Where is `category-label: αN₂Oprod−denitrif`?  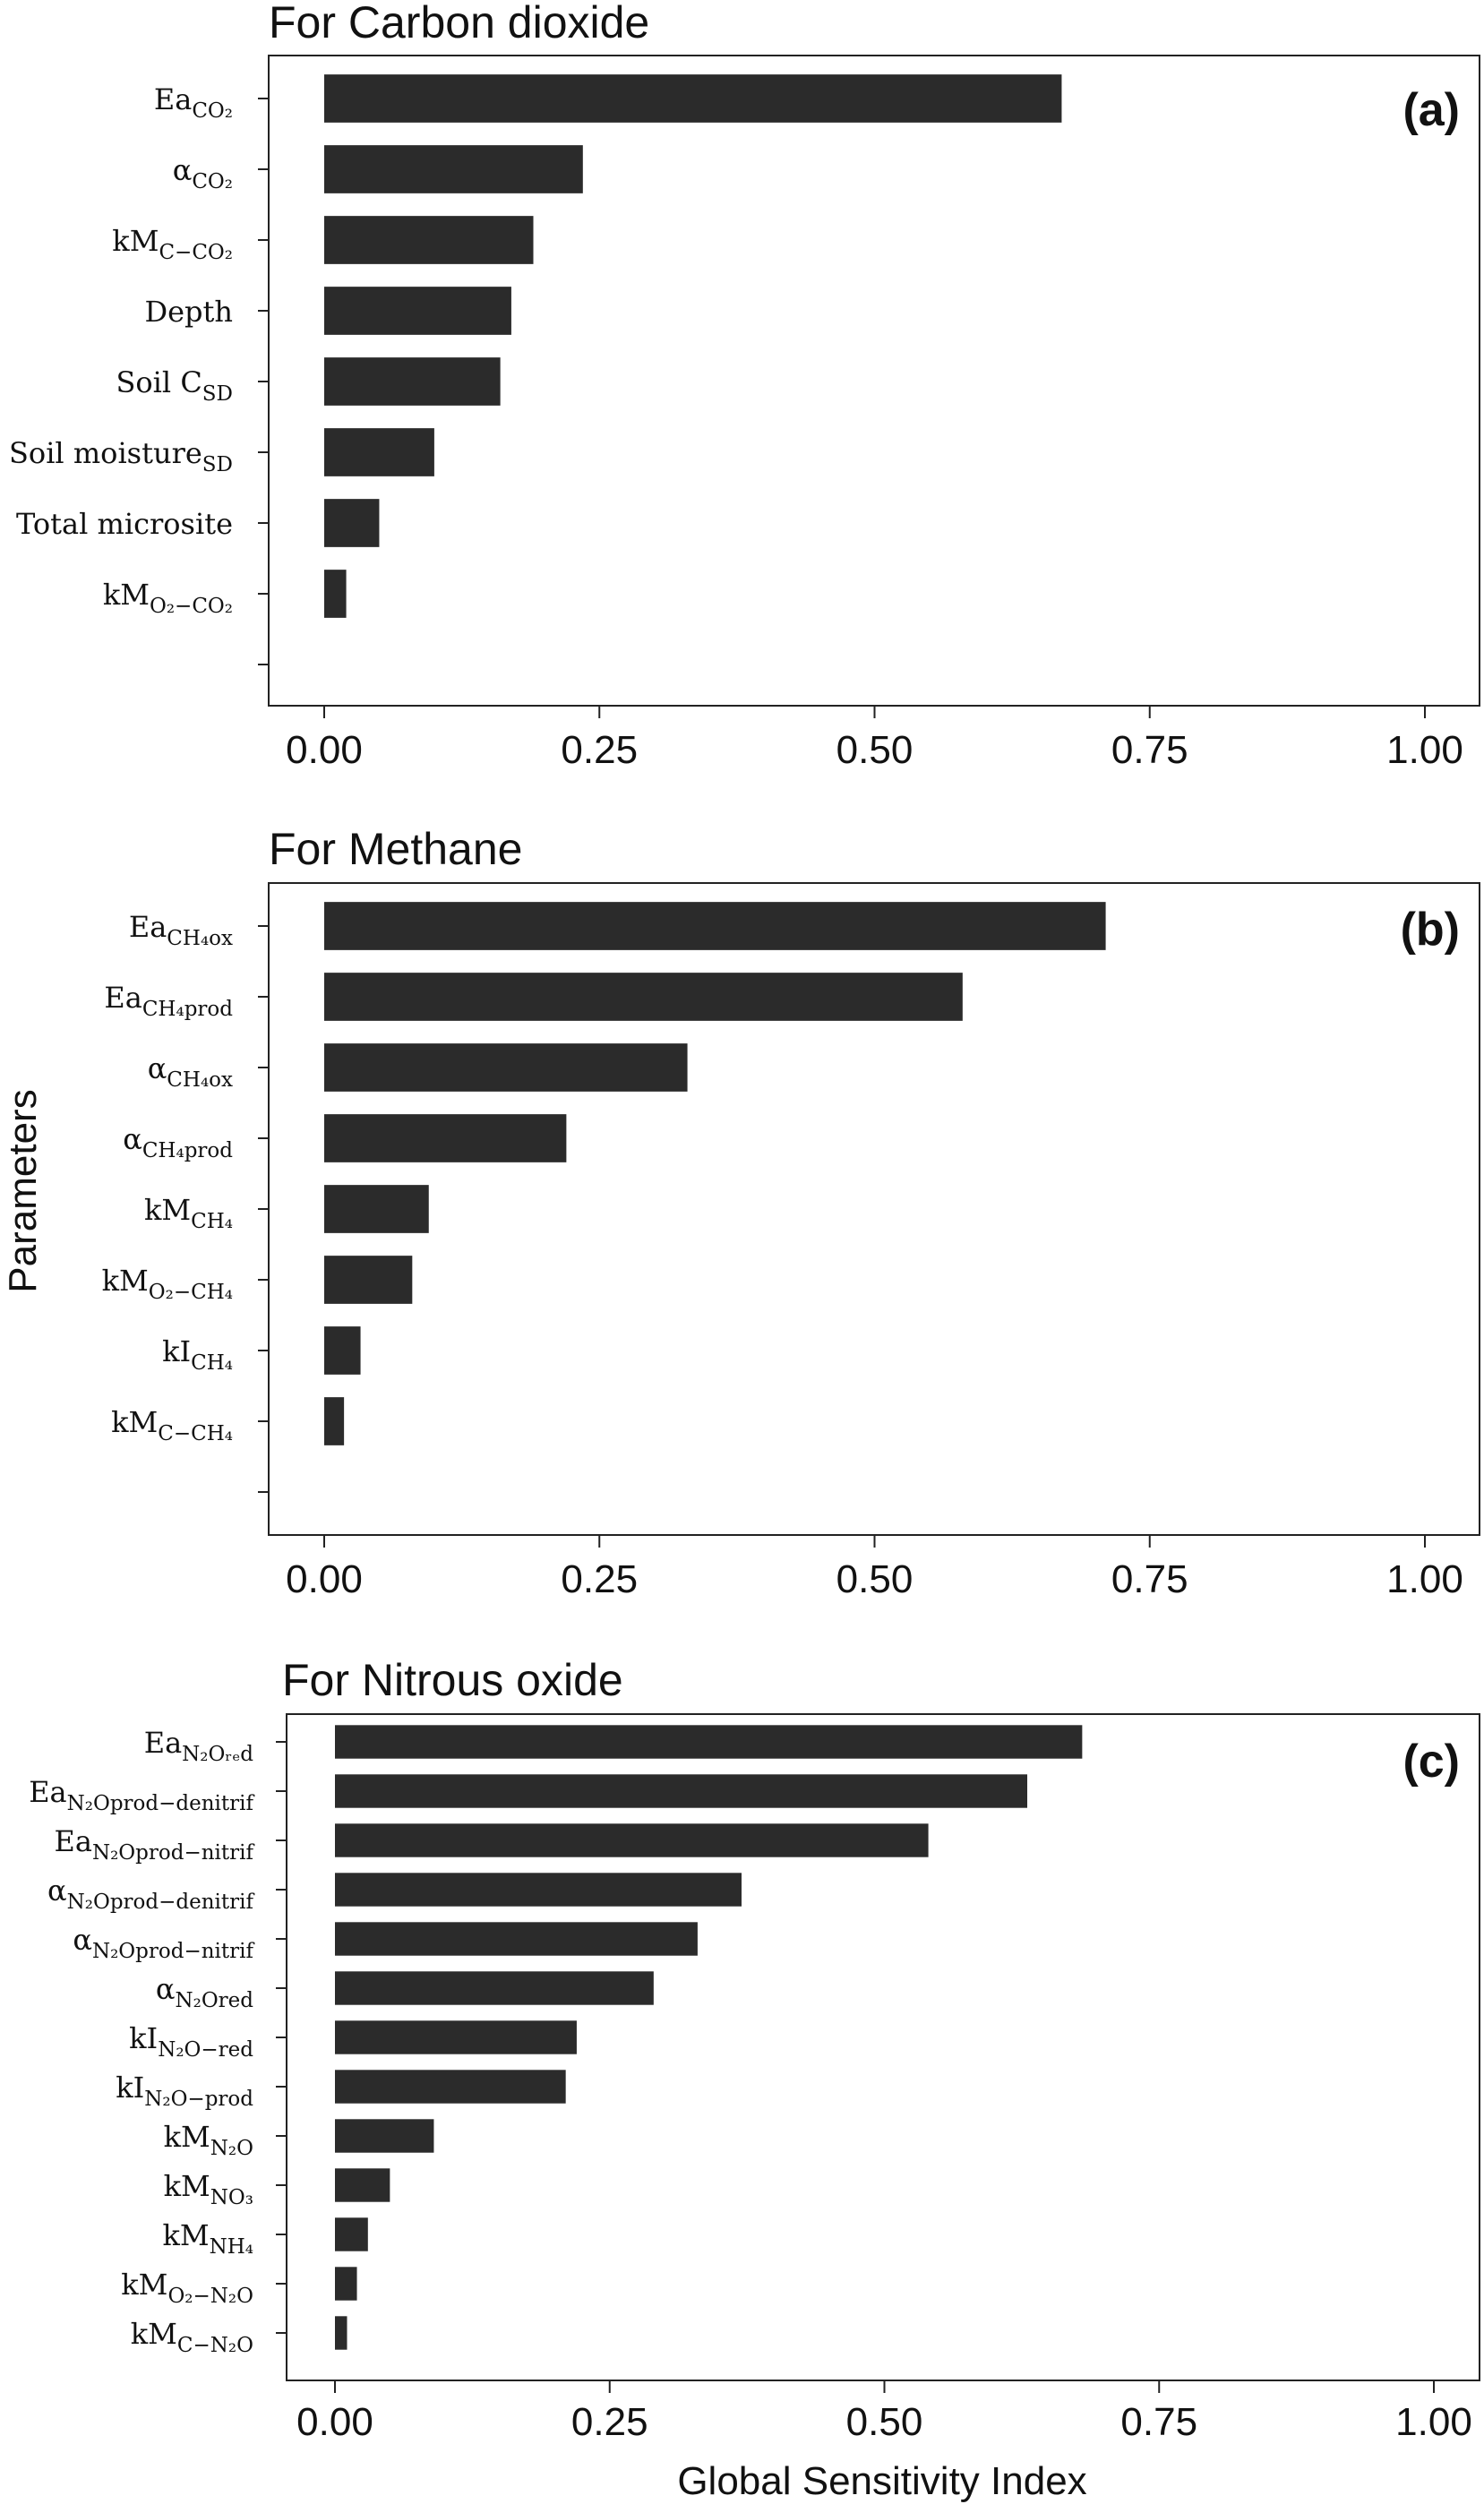
category-label: αN₂Oprod−denitrif is located at coordinates (150, 1894).